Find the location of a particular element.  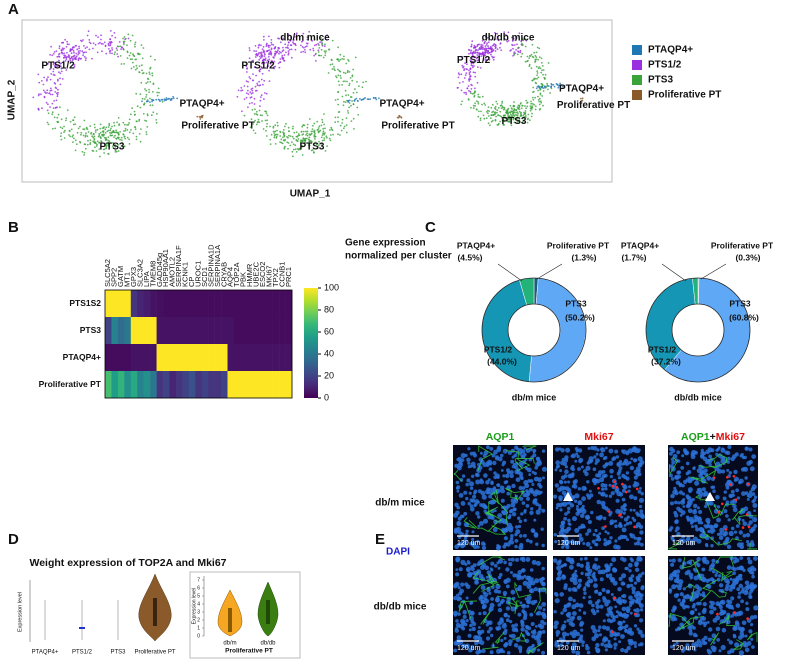

row-label: db/db mice is located at coordinates (400, 607).